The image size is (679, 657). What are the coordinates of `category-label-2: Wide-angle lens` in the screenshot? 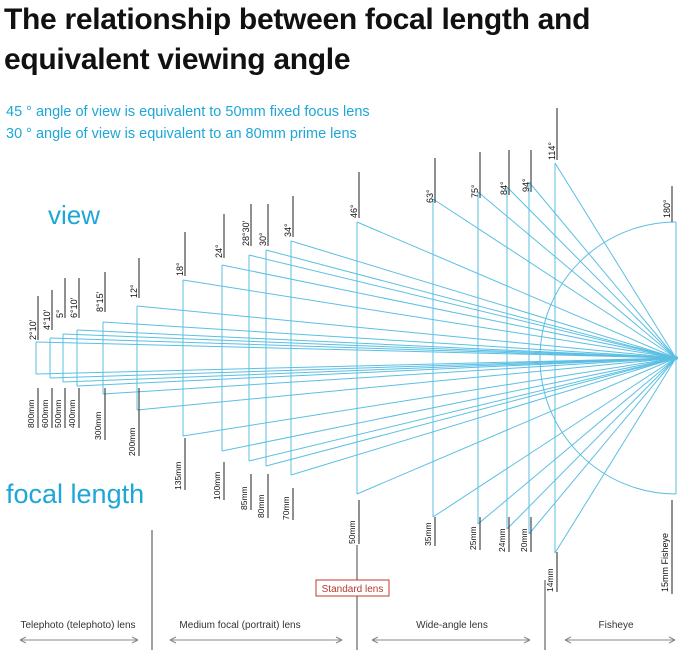 It's located at (452, 625).